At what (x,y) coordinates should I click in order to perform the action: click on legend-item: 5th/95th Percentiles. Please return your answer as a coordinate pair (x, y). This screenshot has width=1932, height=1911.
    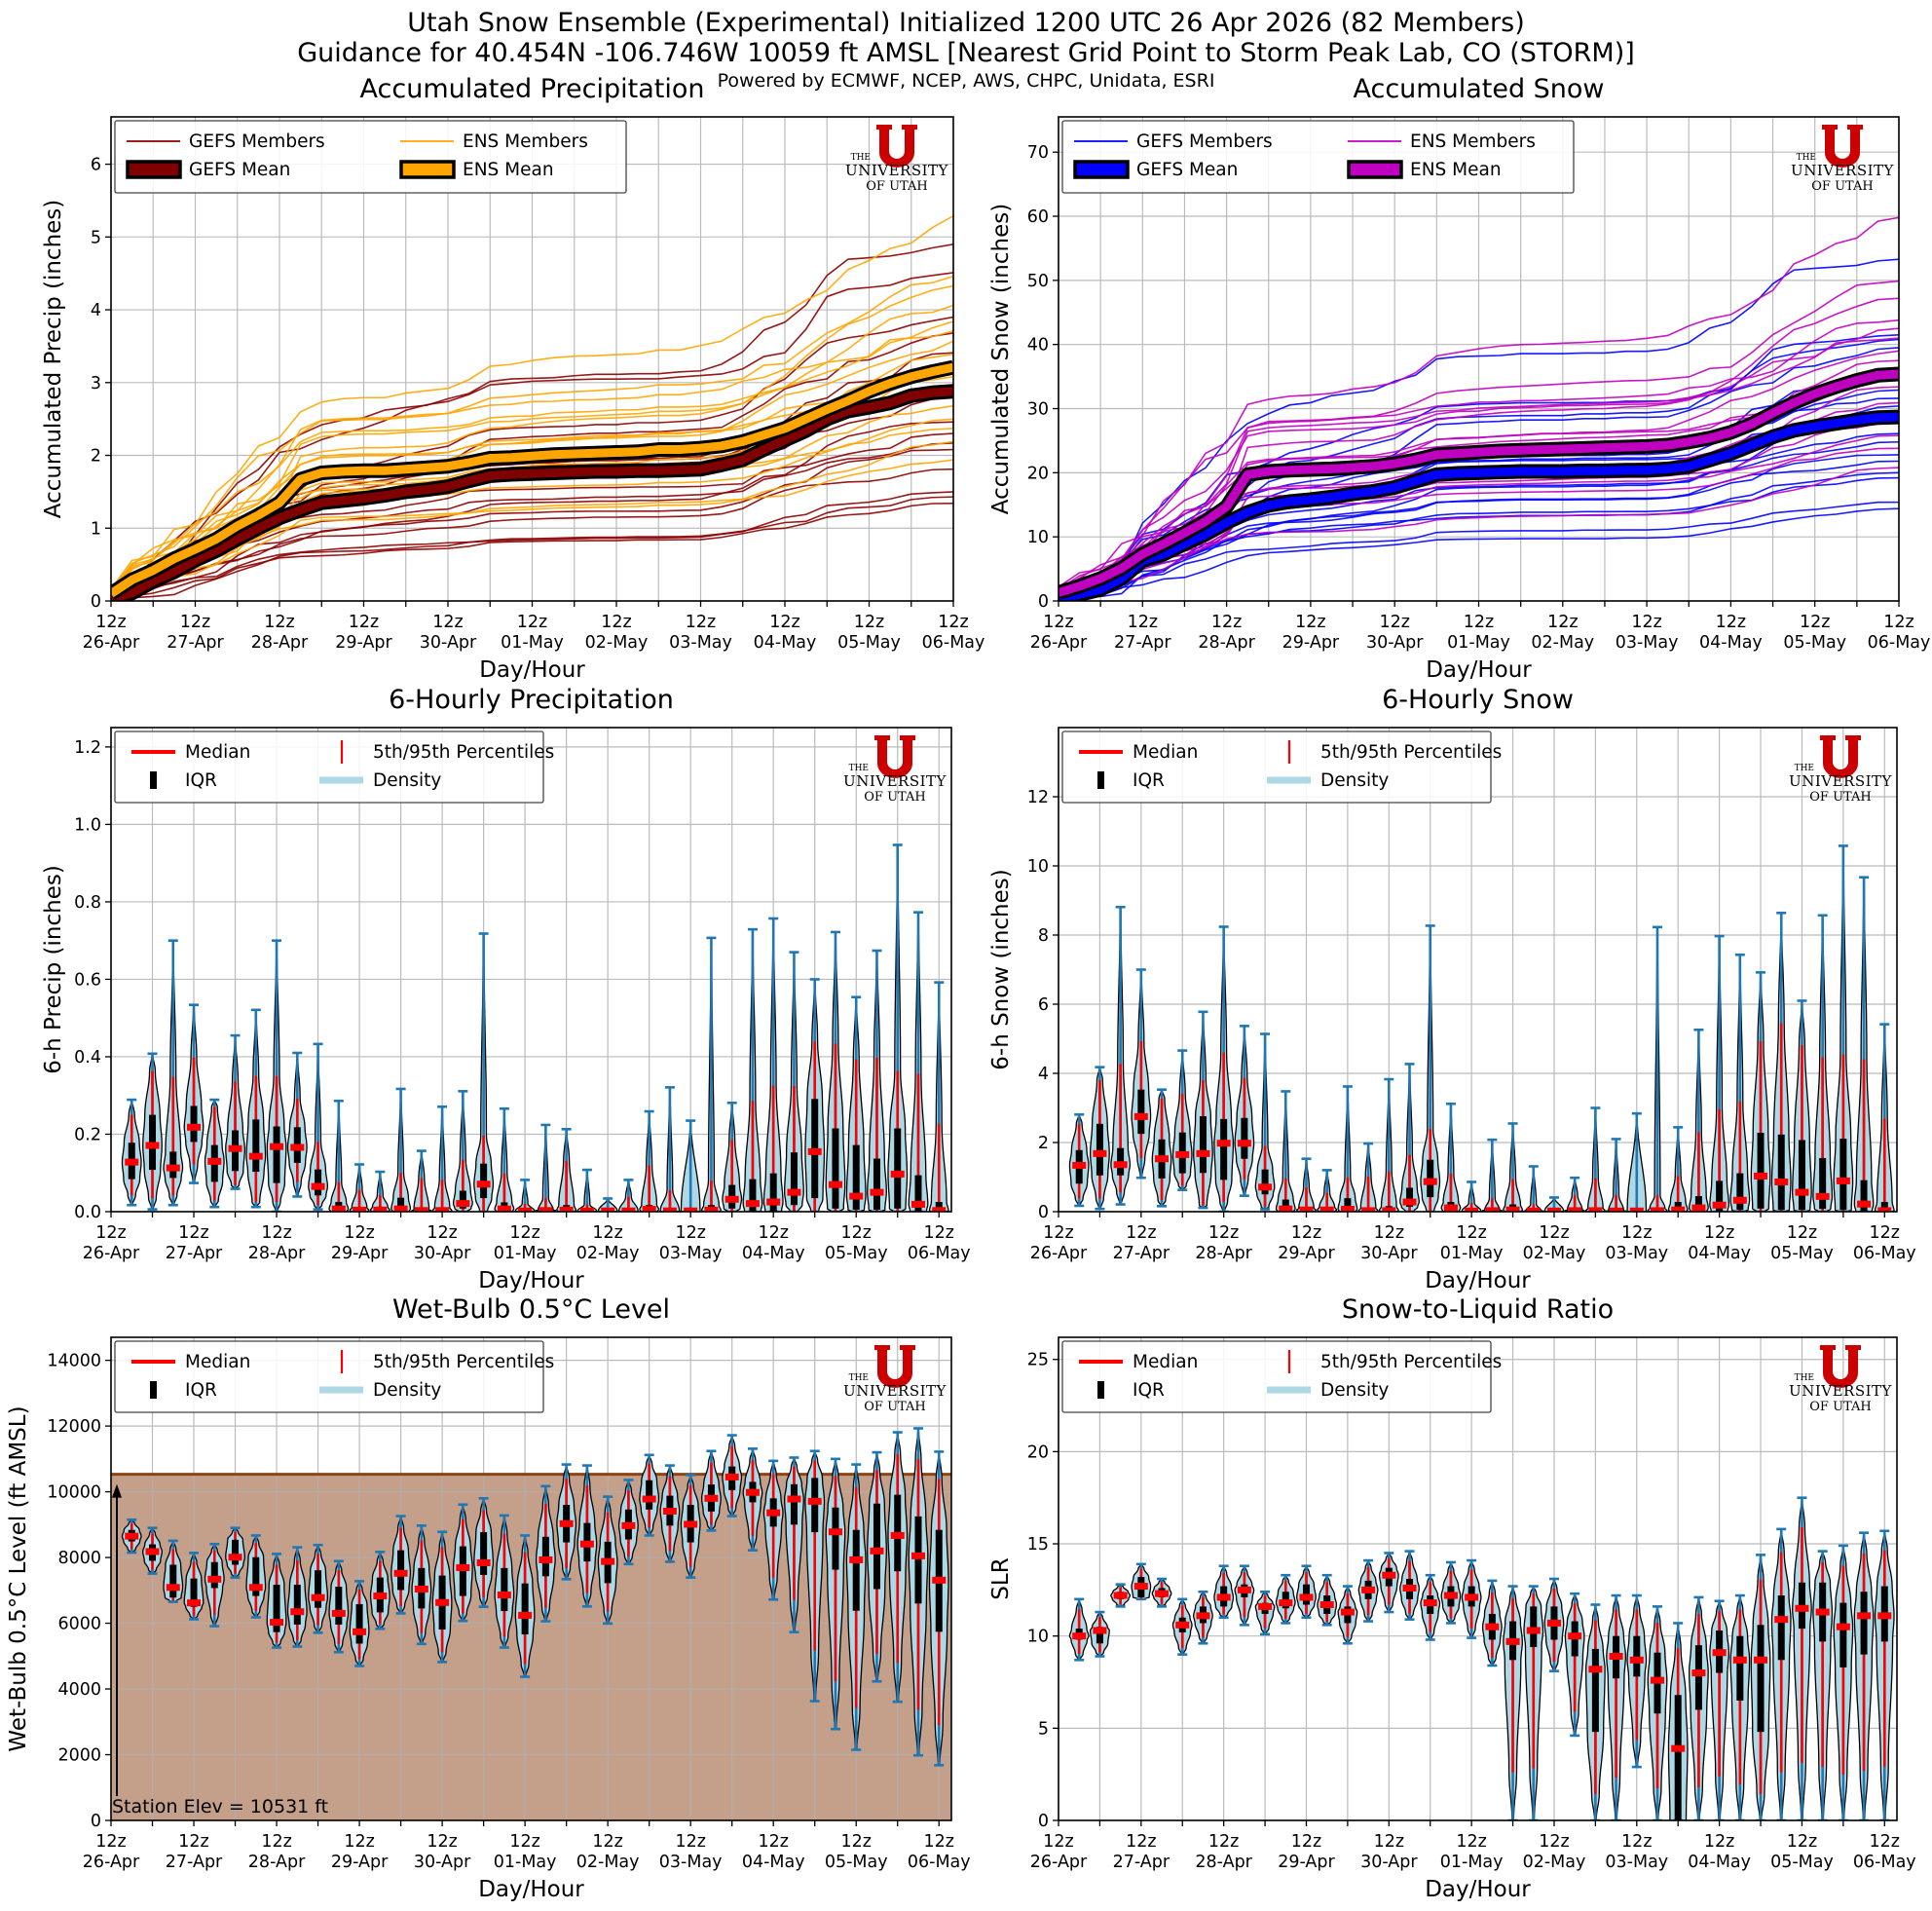
    Looking at the image, I should click on (1394, 752).